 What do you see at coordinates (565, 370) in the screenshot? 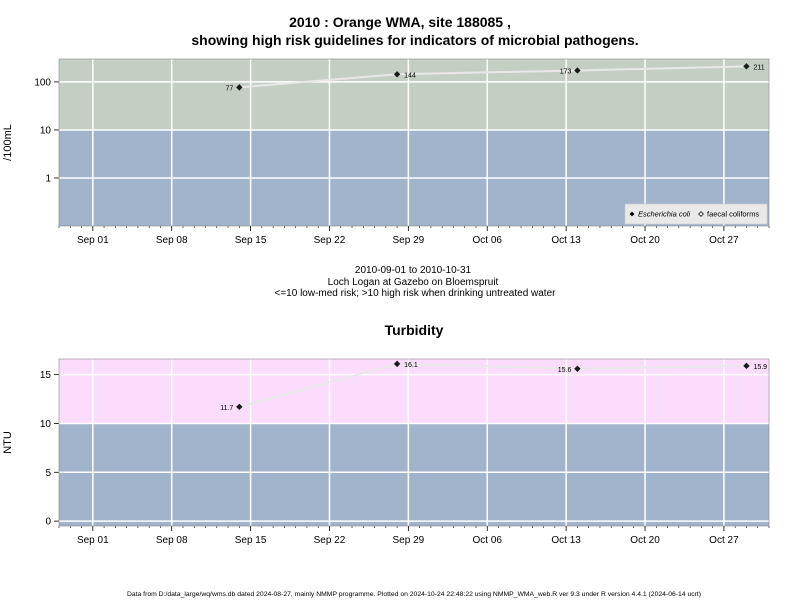
I see `data-label: 15.6` at bounding box center [565, 370].